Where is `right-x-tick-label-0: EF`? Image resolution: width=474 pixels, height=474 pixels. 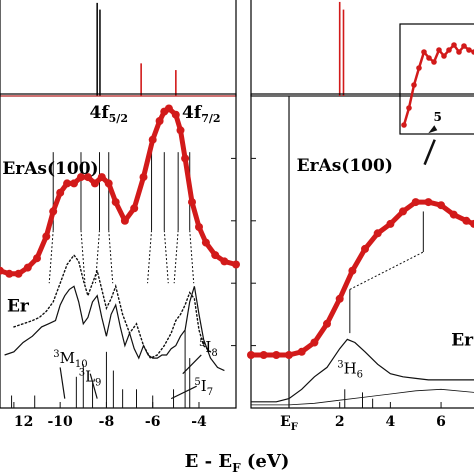 right-x-tick-label-0: EF is located at coordinates (289, 423).